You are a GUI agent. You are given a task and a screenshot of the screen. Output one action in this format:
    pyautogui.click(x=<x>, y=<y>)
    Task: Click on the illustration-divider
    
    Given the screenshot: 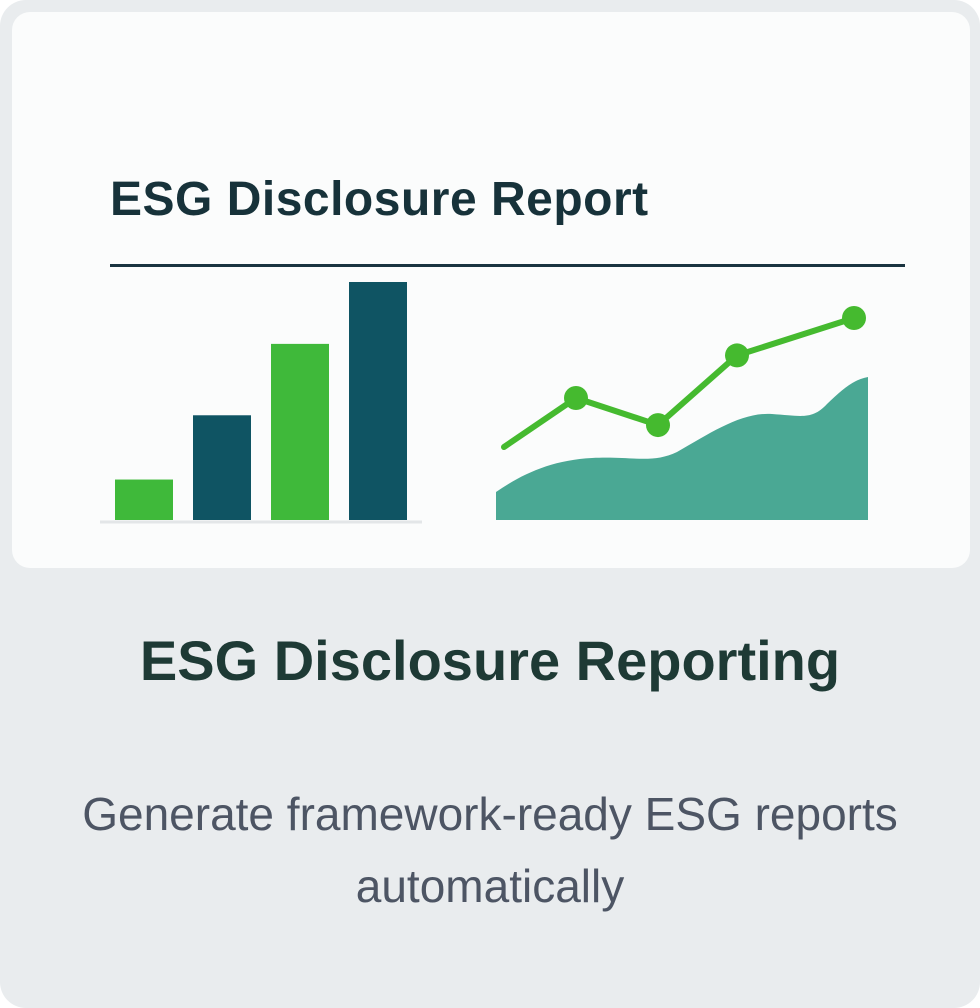 What is the action you would take?
    pyautogui.click(x=507, y=265)
    